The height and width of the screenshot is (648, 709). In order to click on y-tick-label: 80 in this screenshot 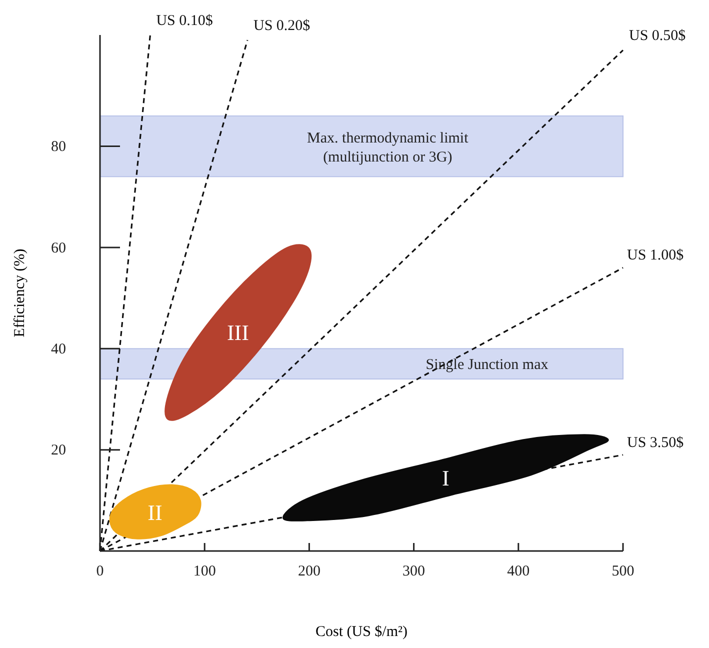, I will do `click(58, 147)`.